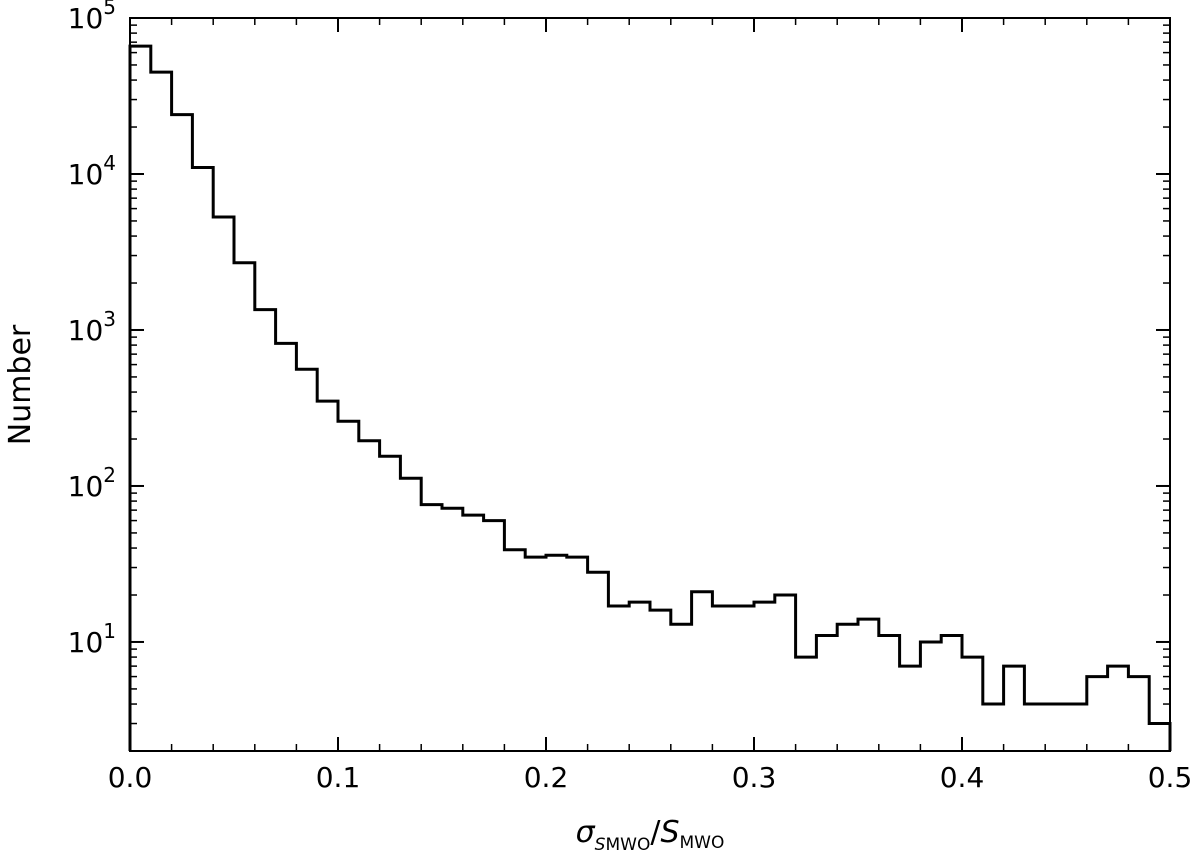  Describe the element at coordinates (92, 483) in the screenshot. I see `y-tick-label: 10²` at that location.